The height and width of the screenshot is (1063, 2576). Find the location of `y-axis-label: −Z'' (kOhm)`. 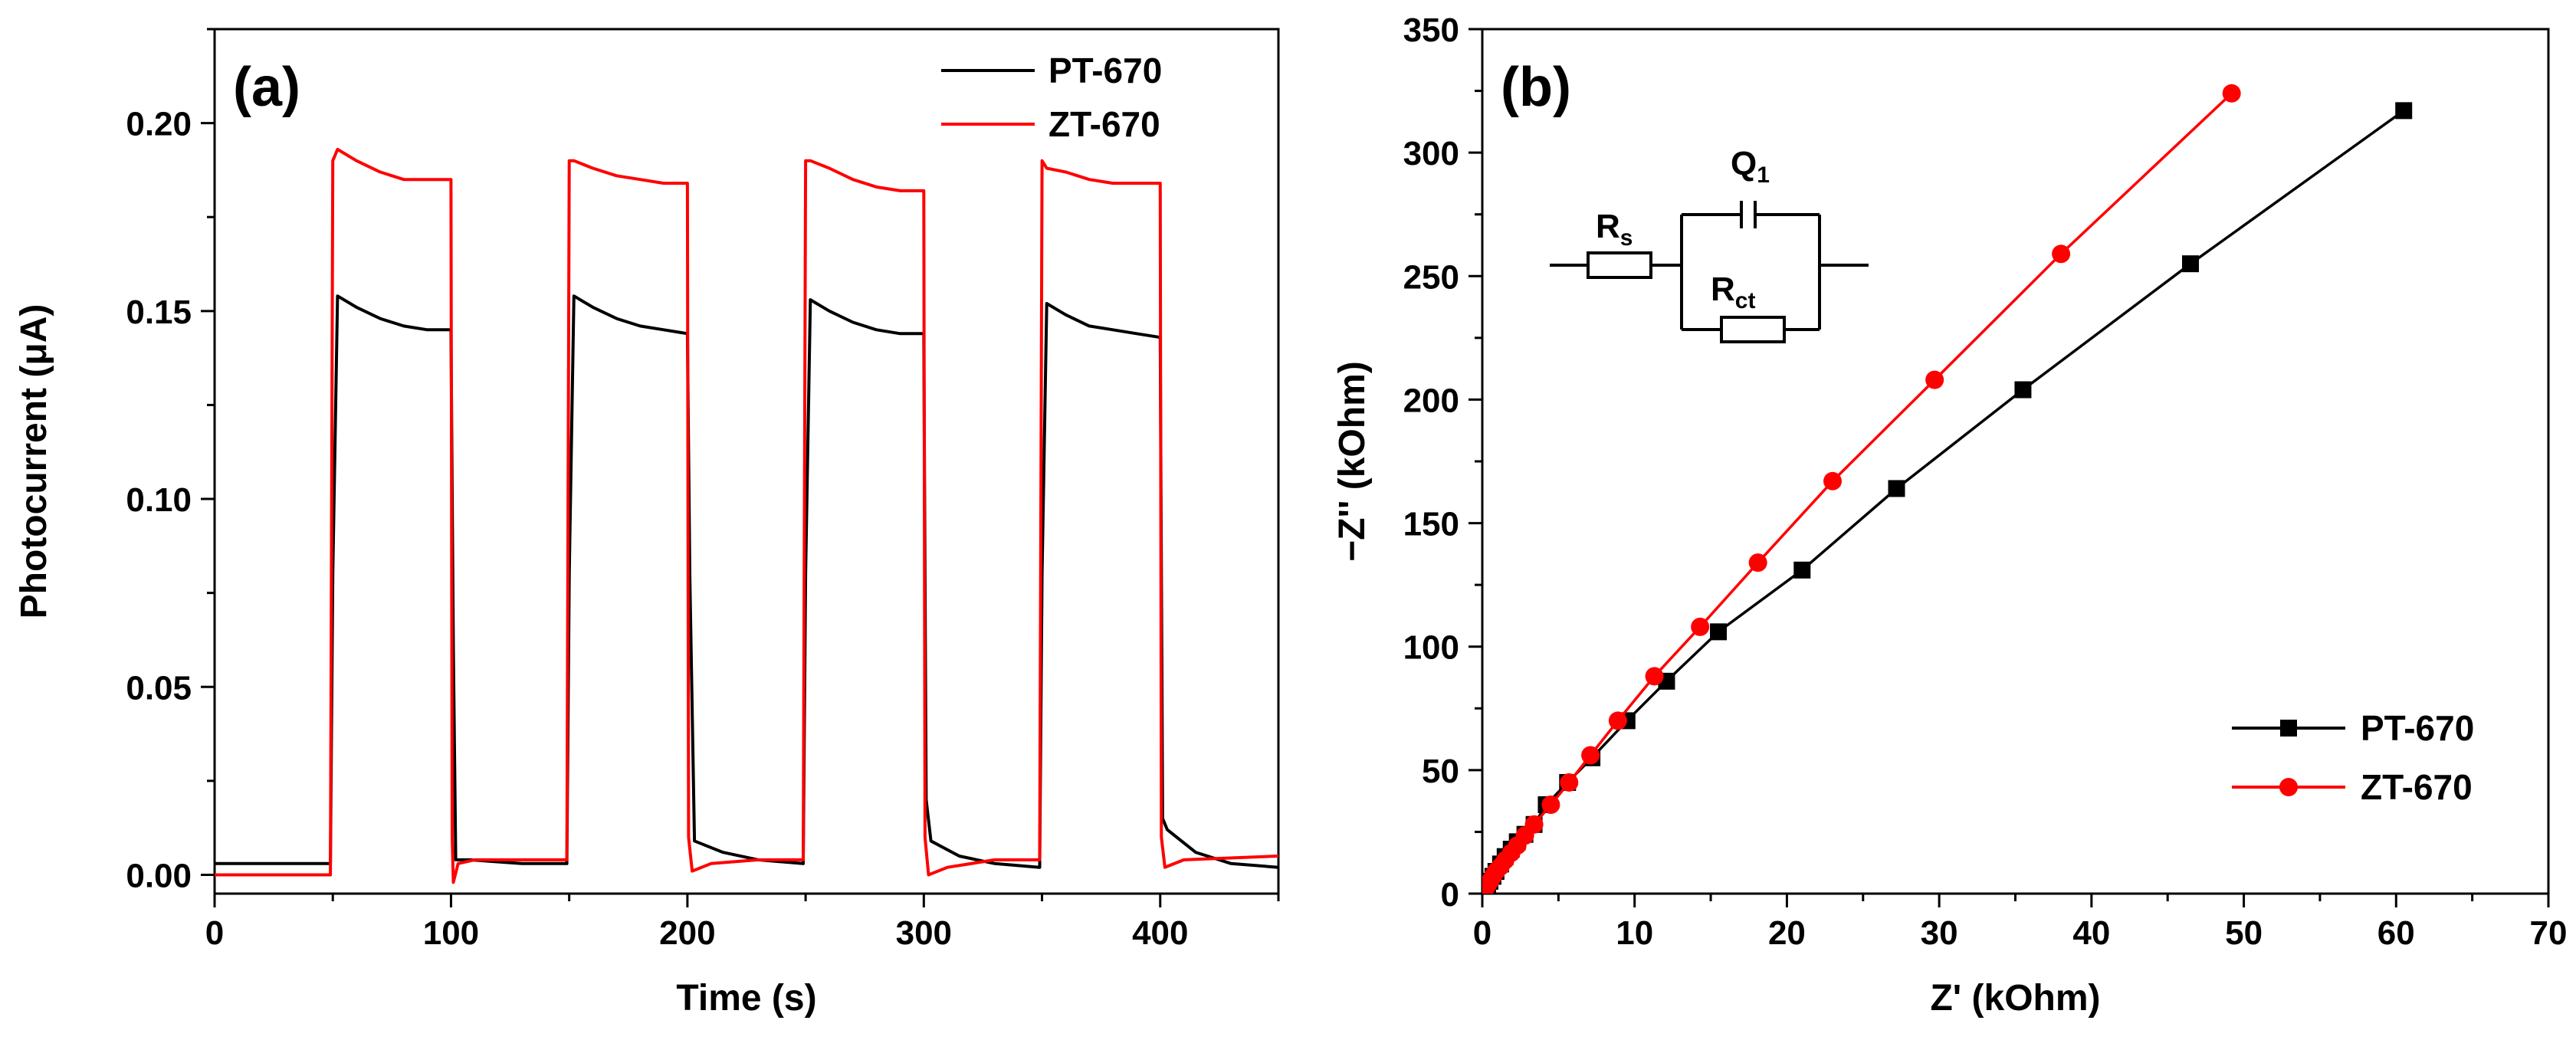

y-axis-label: −Z'' (kOhm) is located at coordinates (1352, 461).